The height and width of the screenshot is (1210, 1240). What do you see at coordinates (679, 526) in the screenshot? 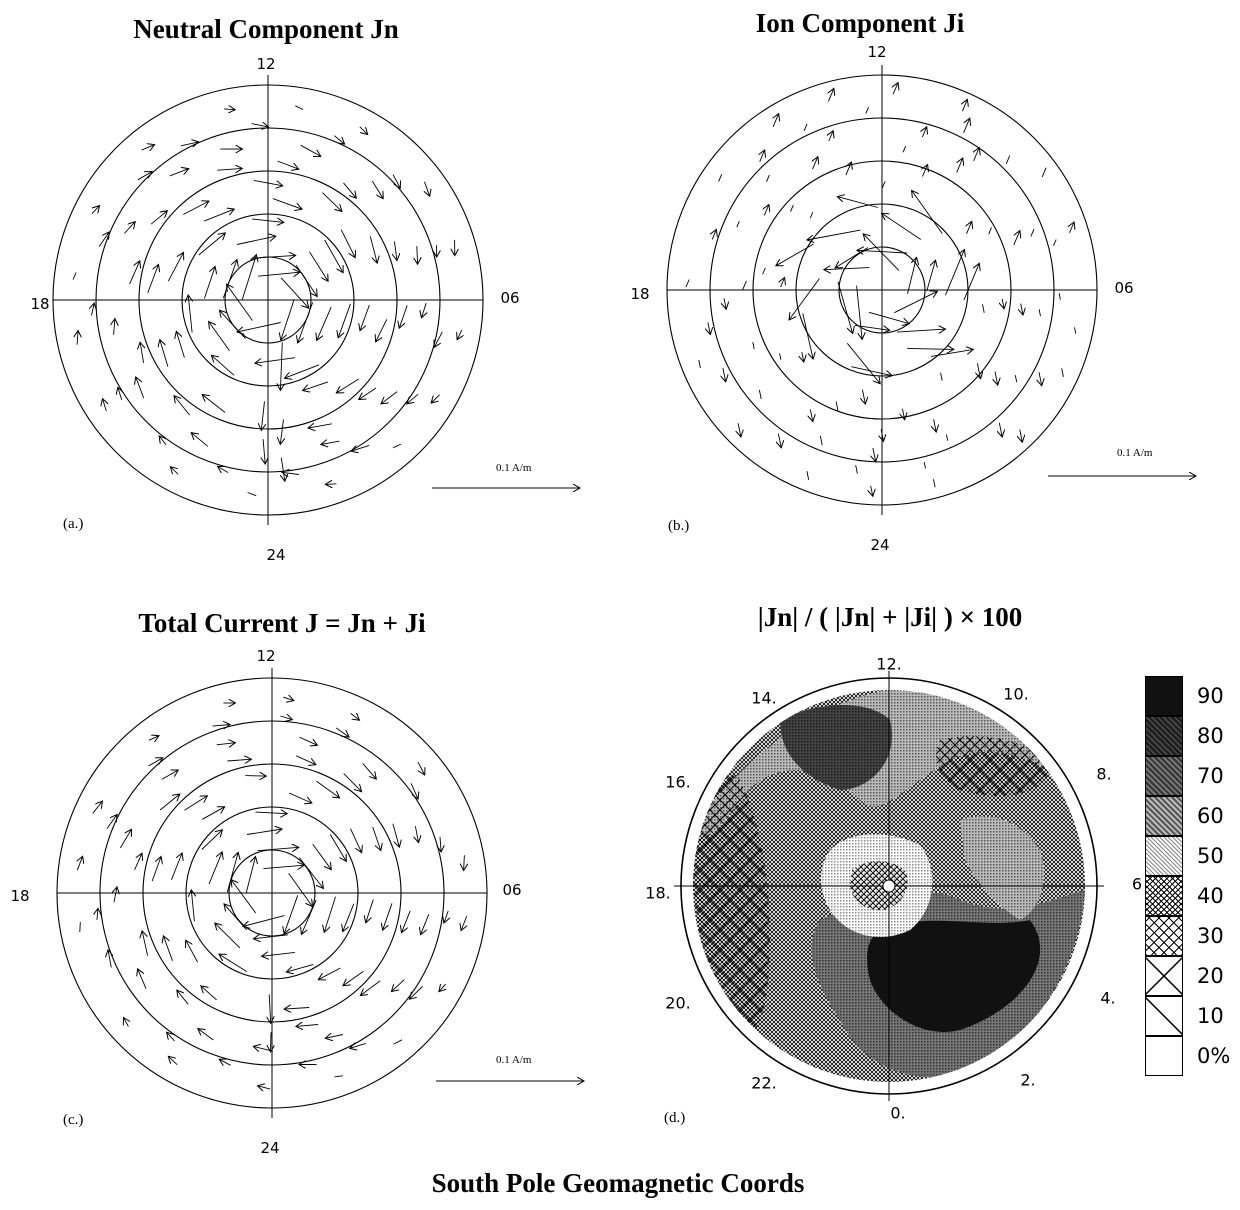
I see `panel-b-label: (b.)` at bounding box center [679, 526].